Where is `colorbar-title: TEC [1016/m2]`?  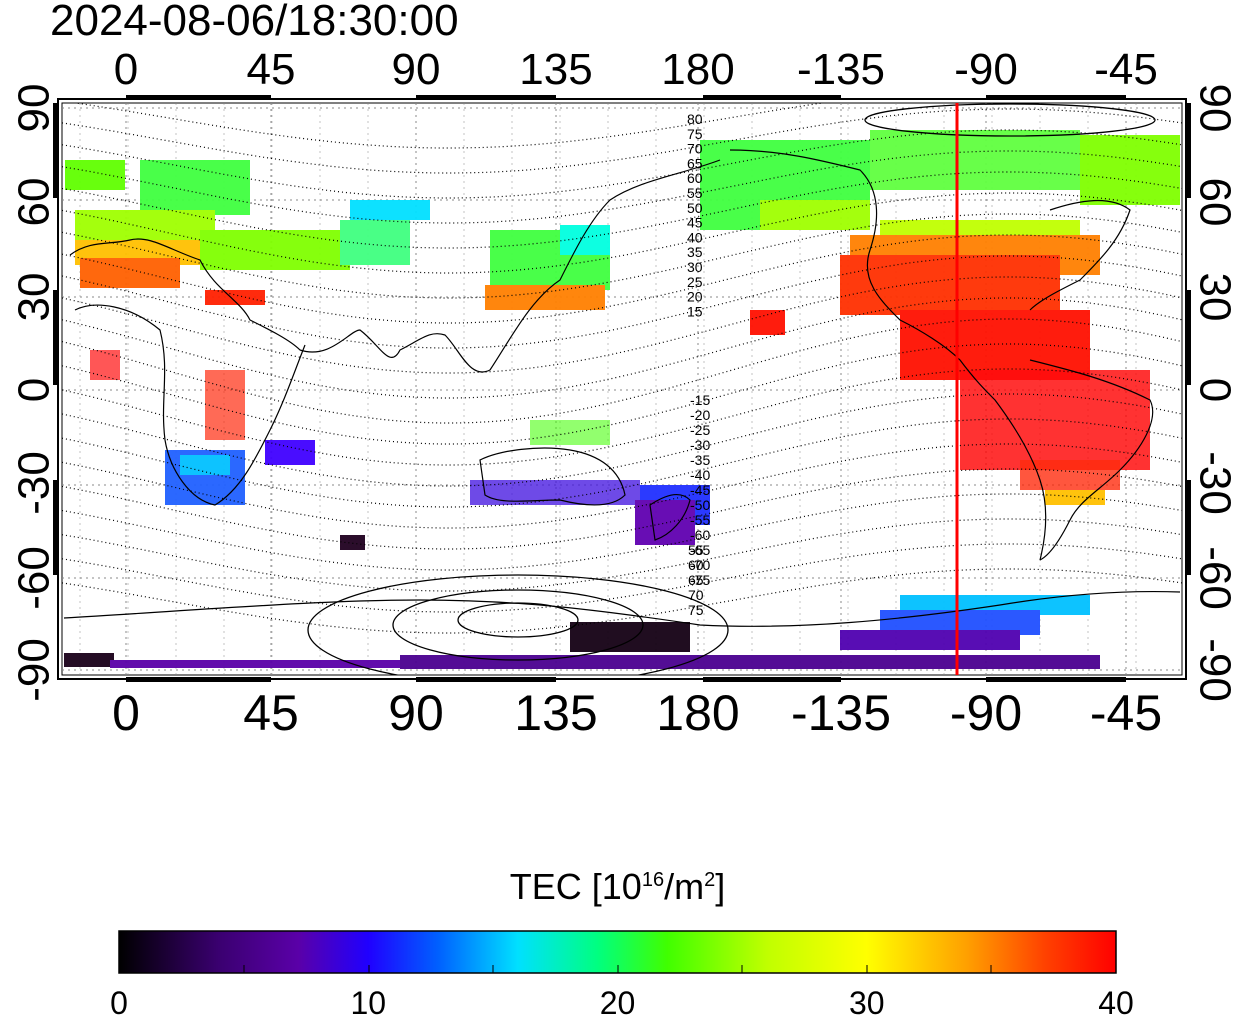
colorbar-title: TEC [1016/m2] is located at coordinates (617, 887).